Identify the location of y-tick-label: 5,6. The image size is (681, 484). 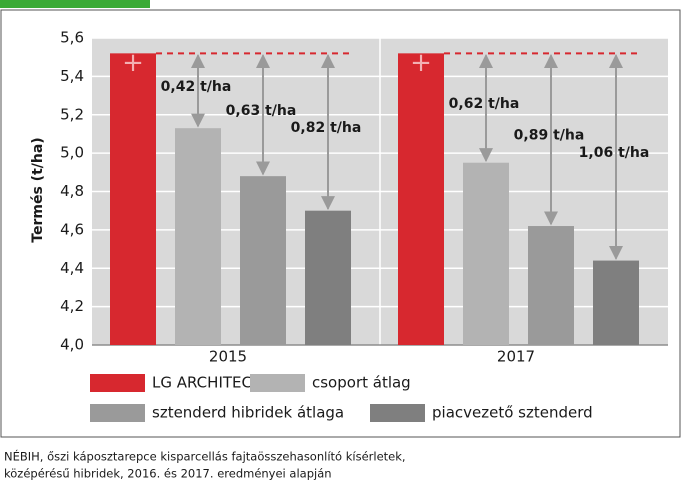
(72, 38).